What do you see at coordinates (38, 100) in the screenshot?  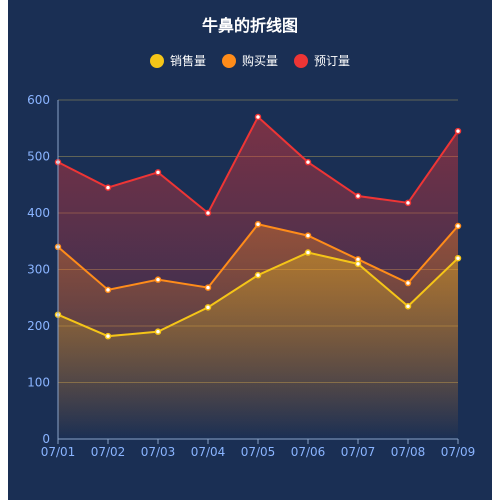 I see `y-tick-label: 600` at bounding box center [38, 100].